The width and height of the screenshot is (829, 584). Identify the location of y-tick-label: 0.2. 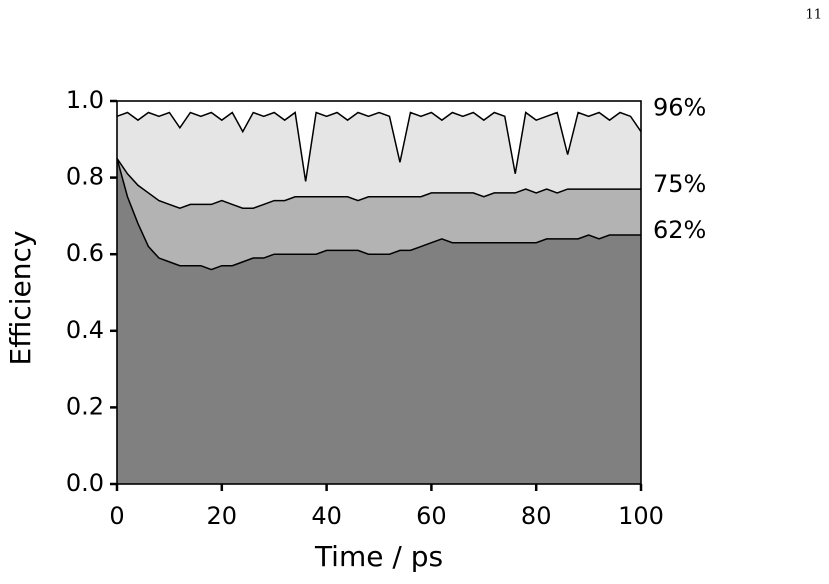
(85, 406).